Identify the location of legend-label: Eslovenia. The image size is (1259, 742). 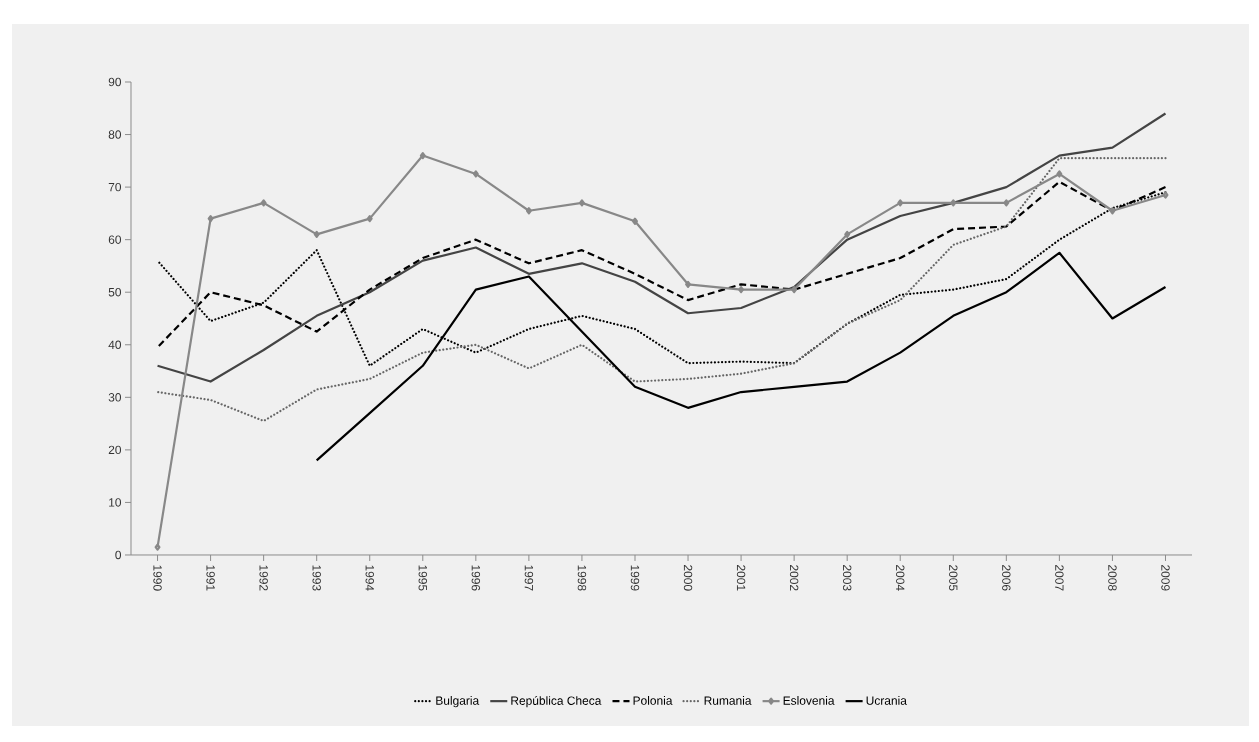
(809, 700).